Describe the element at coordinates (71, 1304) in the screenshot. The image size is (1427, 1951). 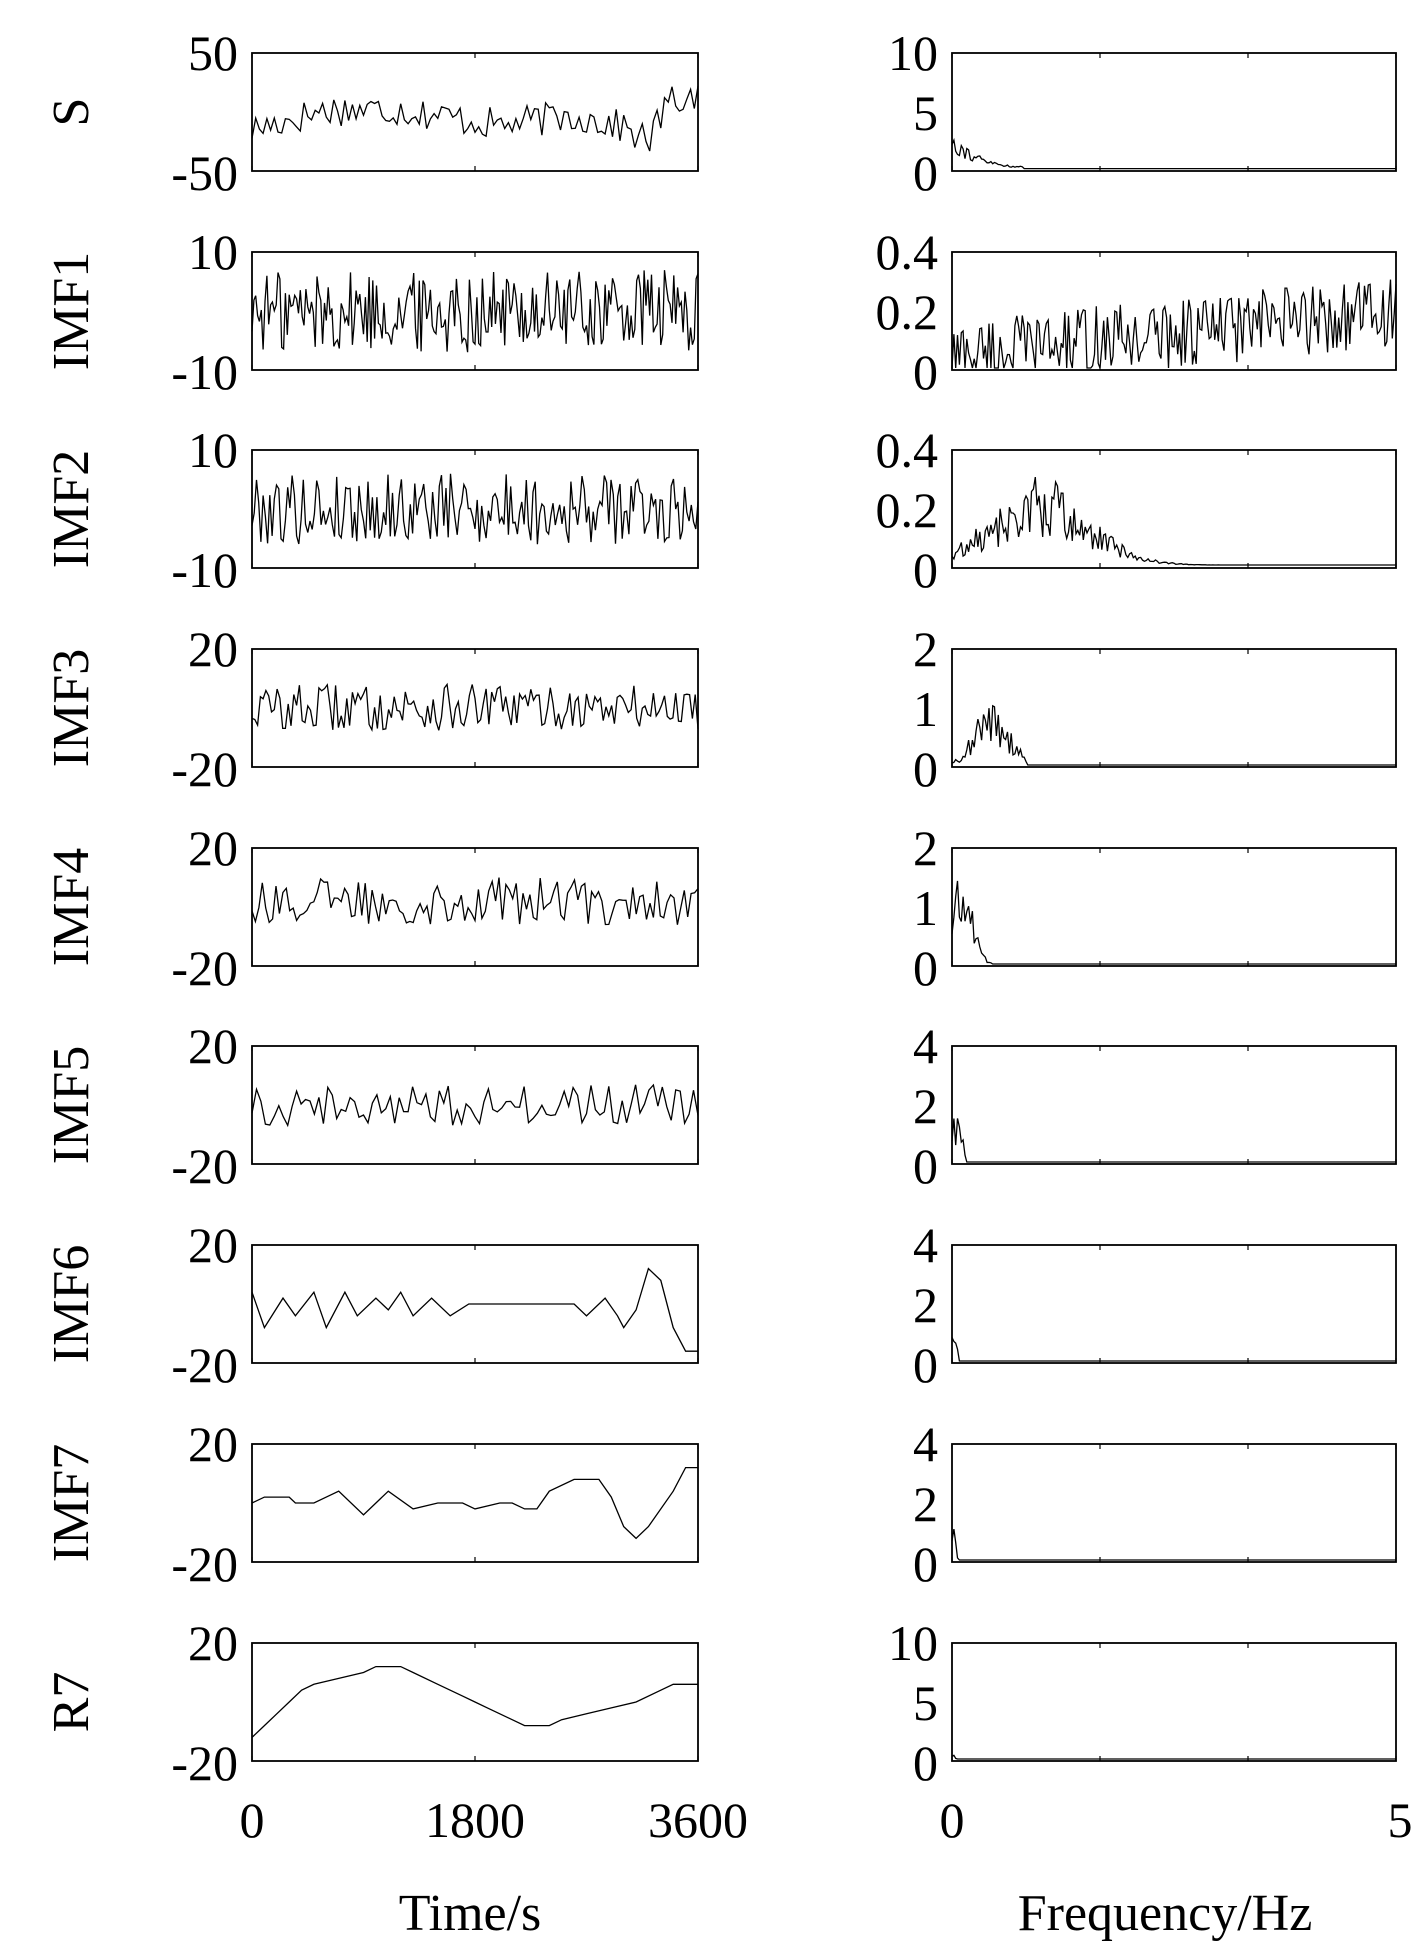
I see `row-label-imf6: IMF6` at that location.